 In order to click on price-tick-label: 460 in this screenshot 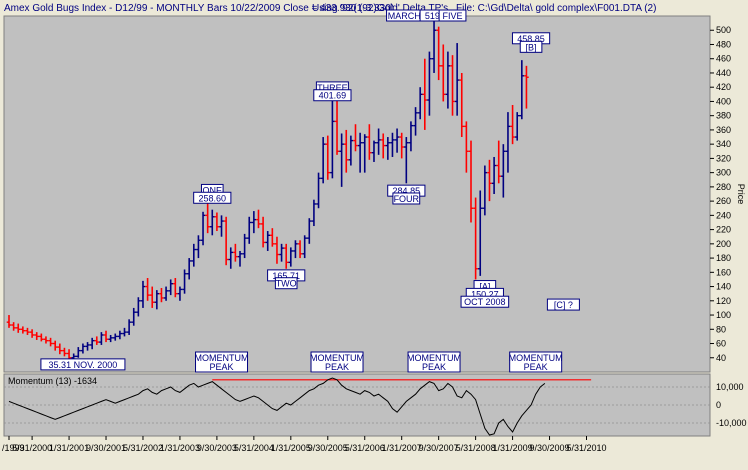, I will do `click(723, 59)`.